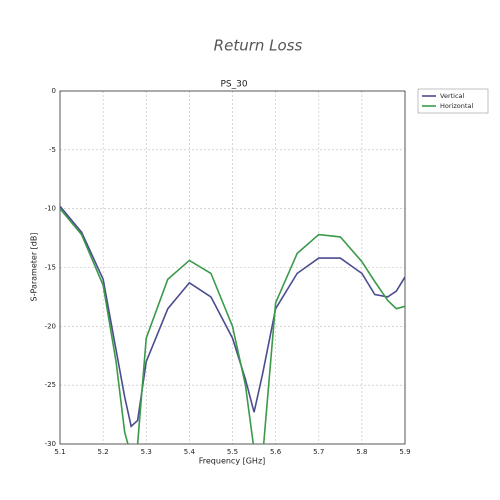 The height and width of the screenshot is (500, 500). What do you see at coordinates (318, 452) in the screenshot?
I see `x-tick-label: 5.7` at bounding box center [318, 452].